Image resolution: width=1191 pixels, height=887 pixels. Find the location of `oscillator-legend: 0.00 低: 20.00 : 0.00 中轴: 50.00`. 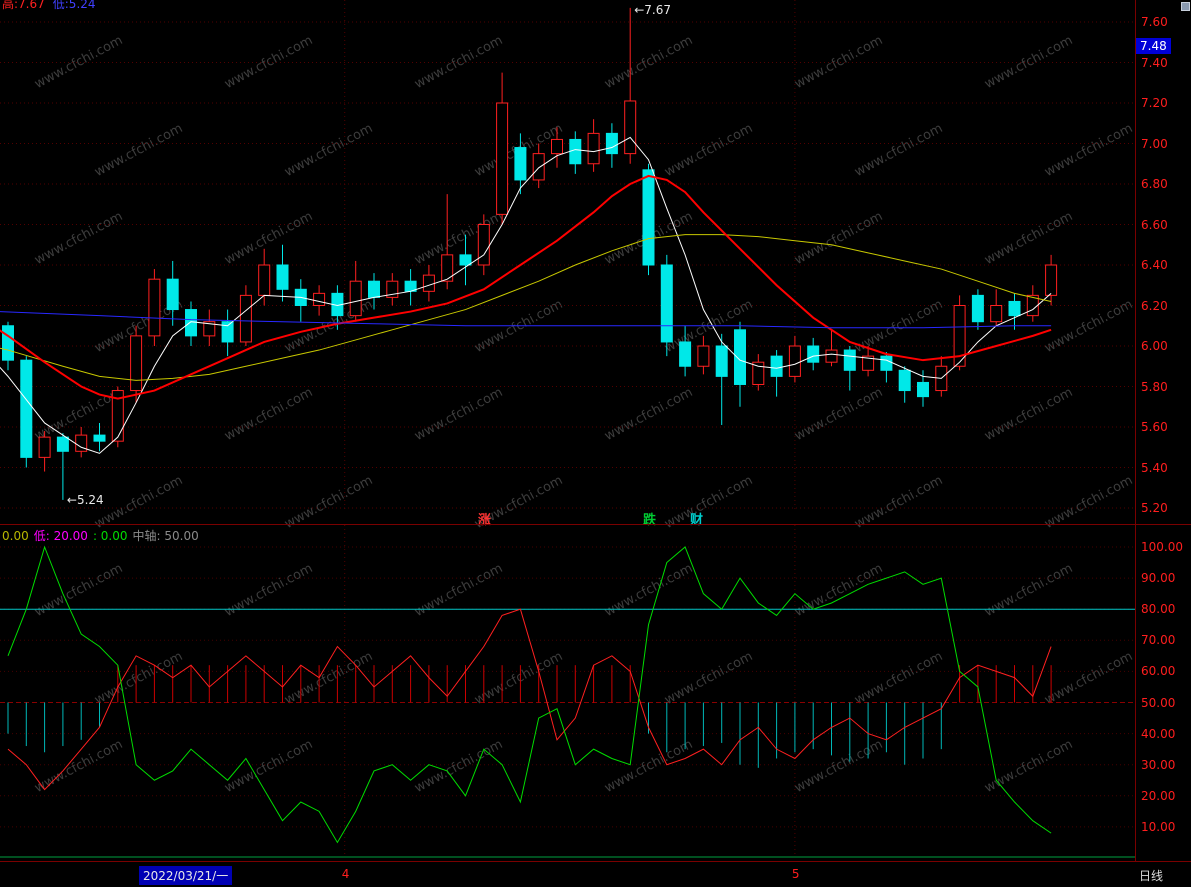

oscillator-legend: 0.00 低: 20.00 : 0.00 中轴: 50.00 is located at coordinates (103, 535).